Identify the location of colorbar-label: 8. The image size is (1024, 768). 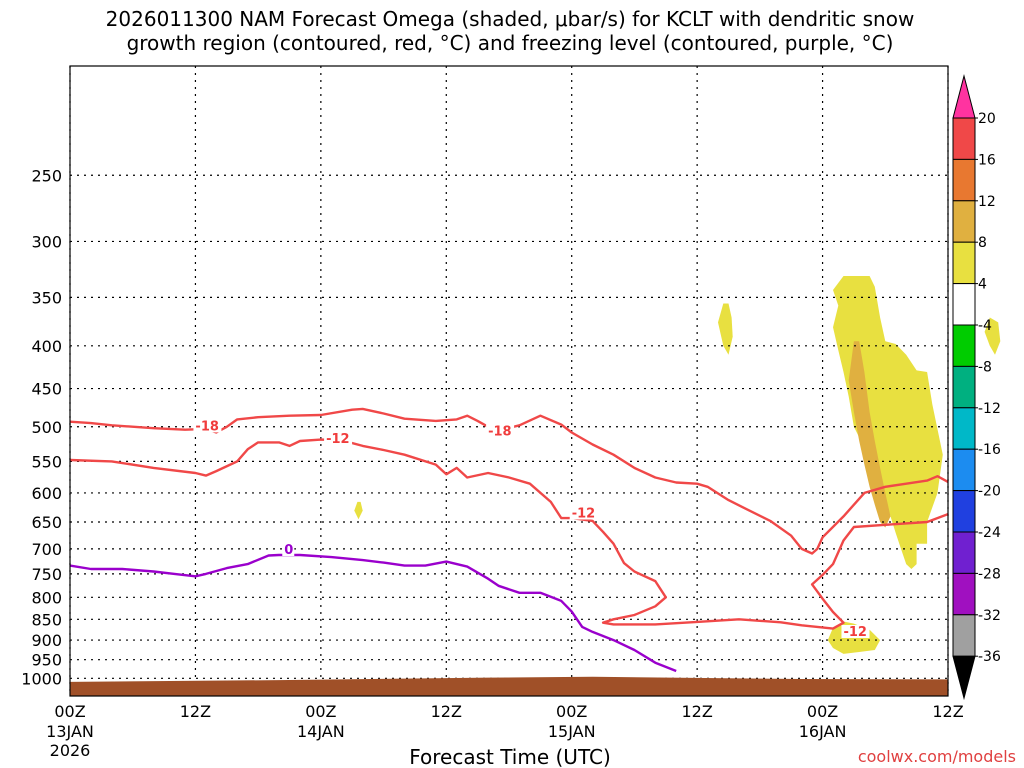
(982, 243).